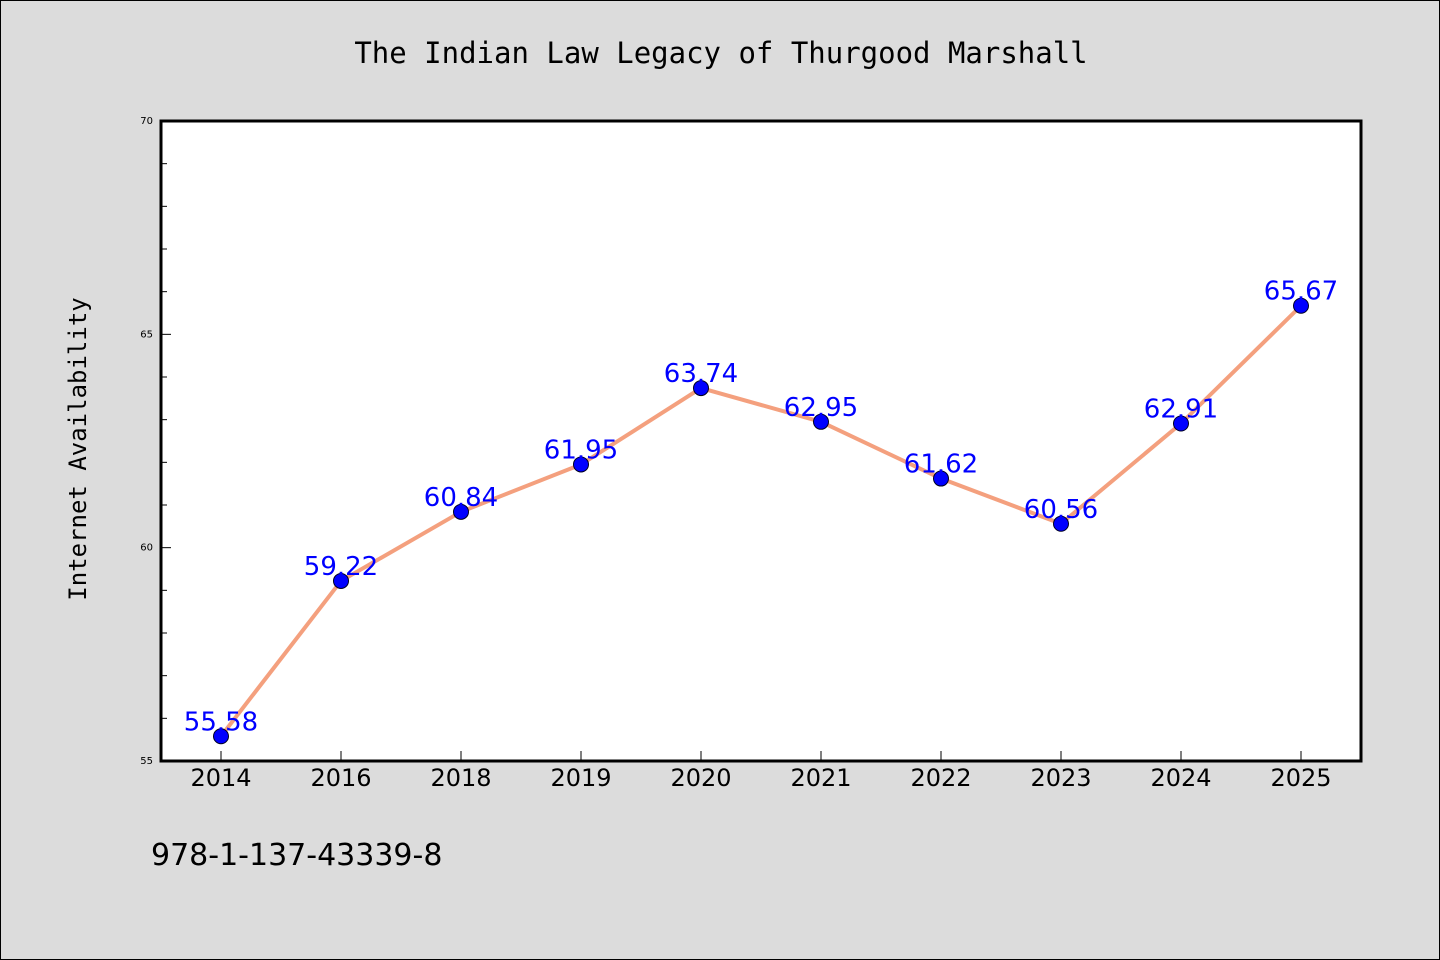 Image resolution: width=1440 pixels, height=960 pixels. Describe the element at coordinates (146, 761) in the screenshot. I see `y-tick-label: 55` at that location.